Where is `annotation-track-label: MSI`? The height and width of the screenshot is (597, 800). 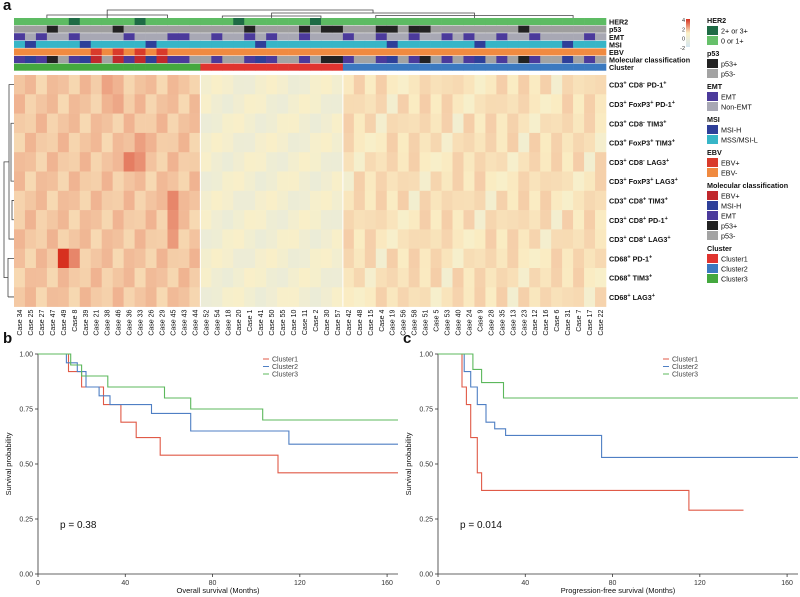 annotation-track-label: MSI is located at coordinates (615, 44).